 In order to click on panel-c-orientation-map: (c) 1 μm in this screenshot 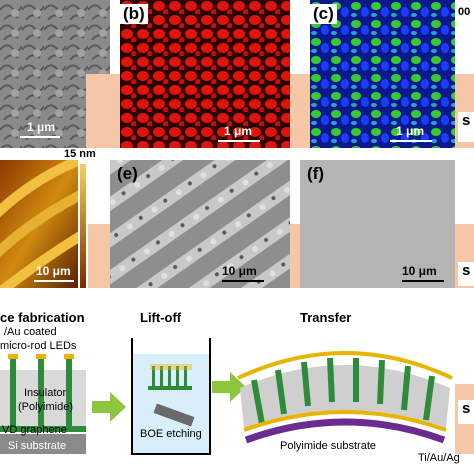, I will do `click(382, 74)`.